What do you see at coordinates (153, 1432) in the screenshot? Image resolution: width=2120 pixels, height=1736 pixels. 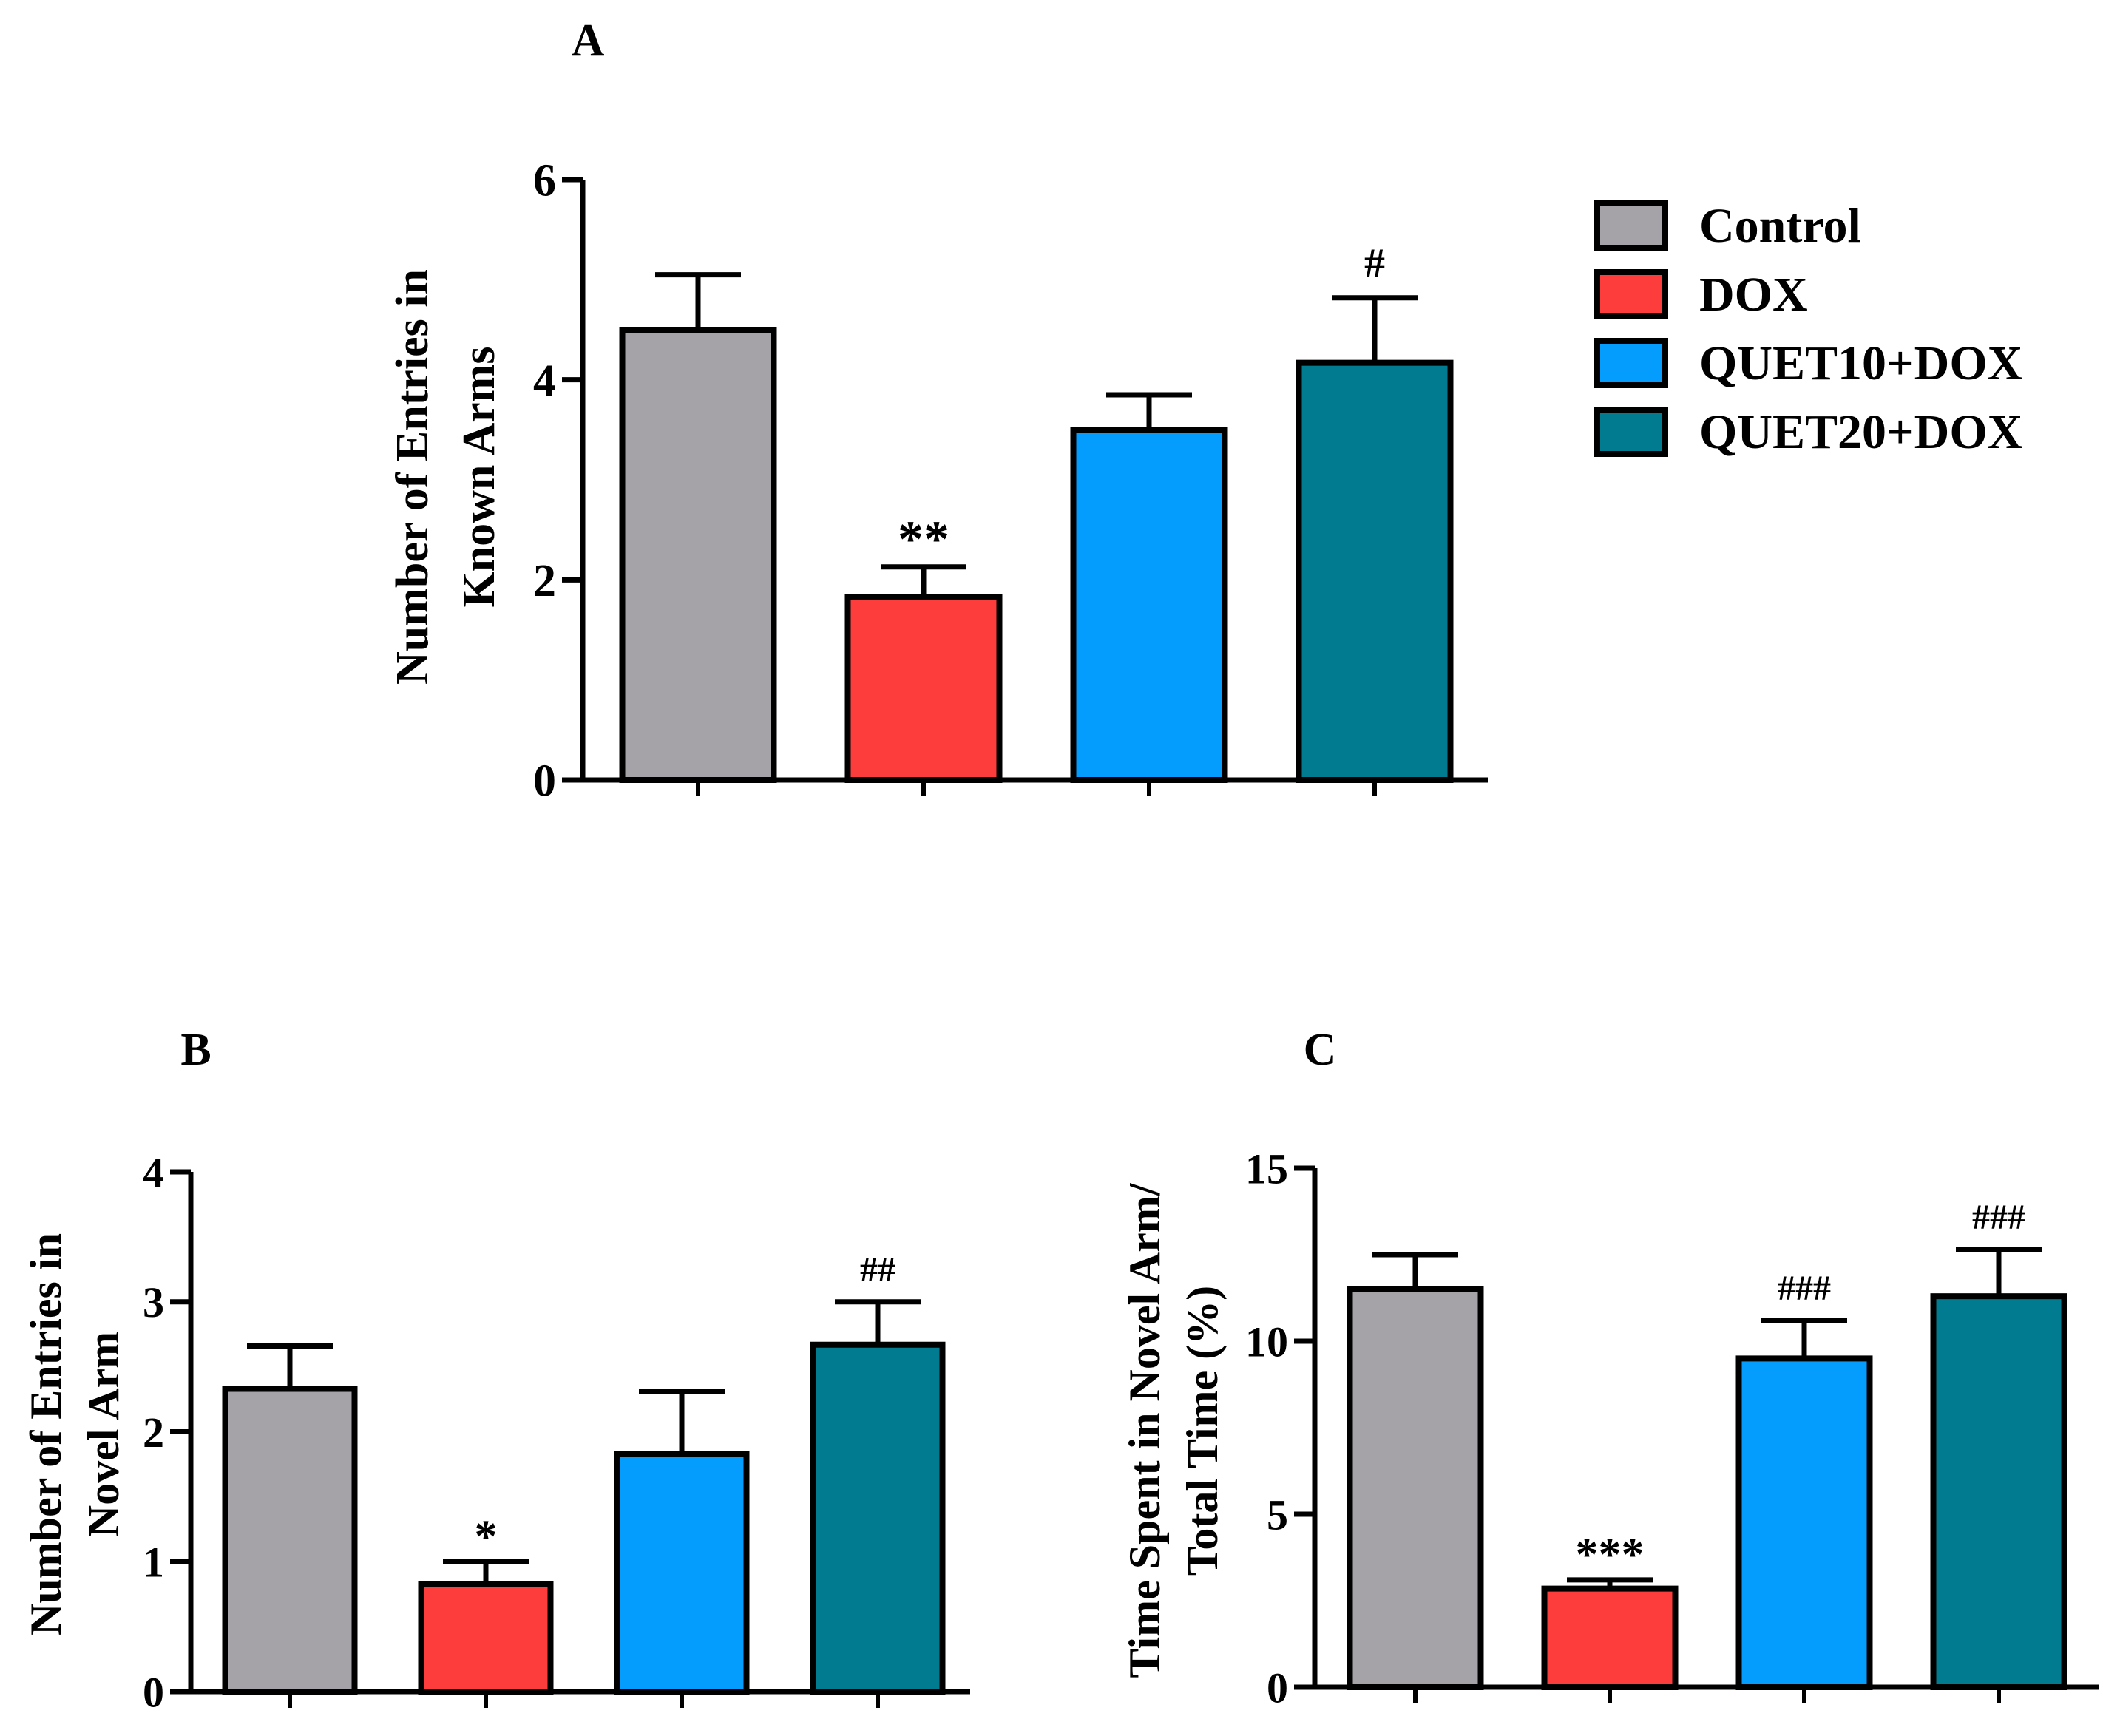 I see `panel-b-ytick-label-2: 2` at bounding box center [153, 1432].